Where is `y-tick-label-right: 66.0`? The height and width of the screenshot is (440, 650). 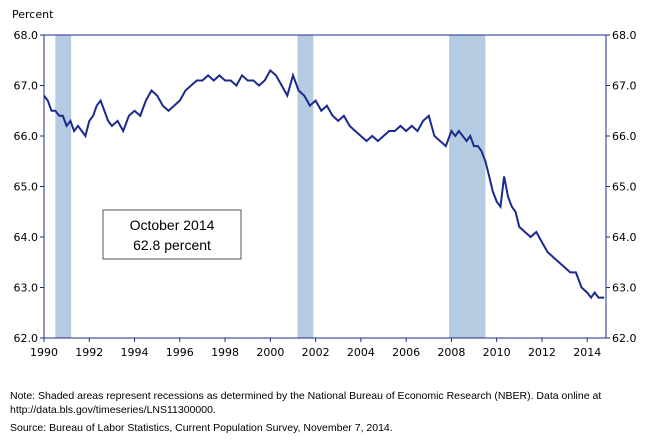
y-tick-label-right: 66.0 is located at coordinates (624, 136).